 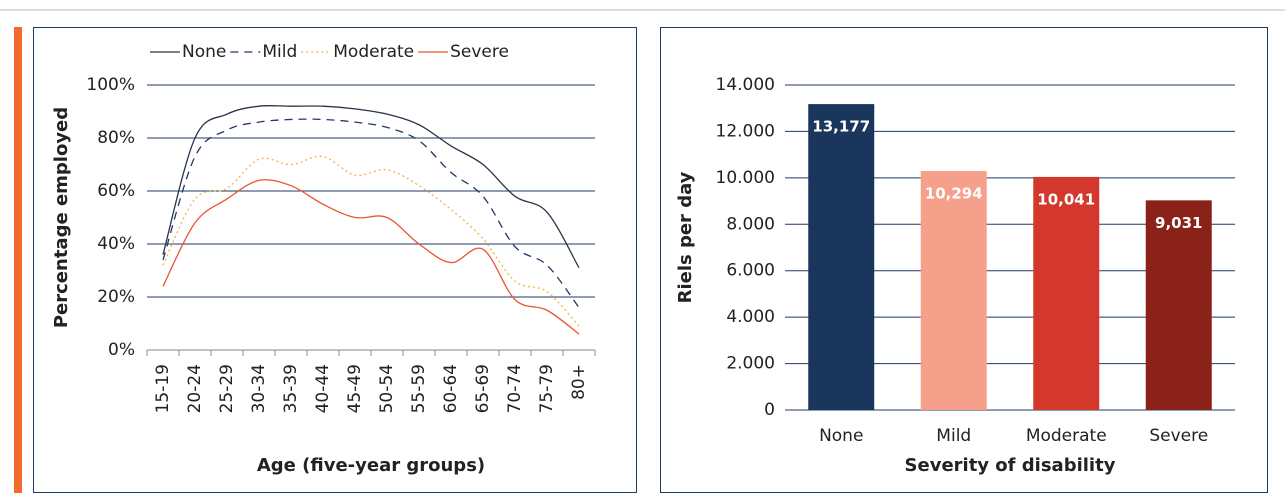 I want to click on x-tick-label: 65-69, so click(x=483, y=388).